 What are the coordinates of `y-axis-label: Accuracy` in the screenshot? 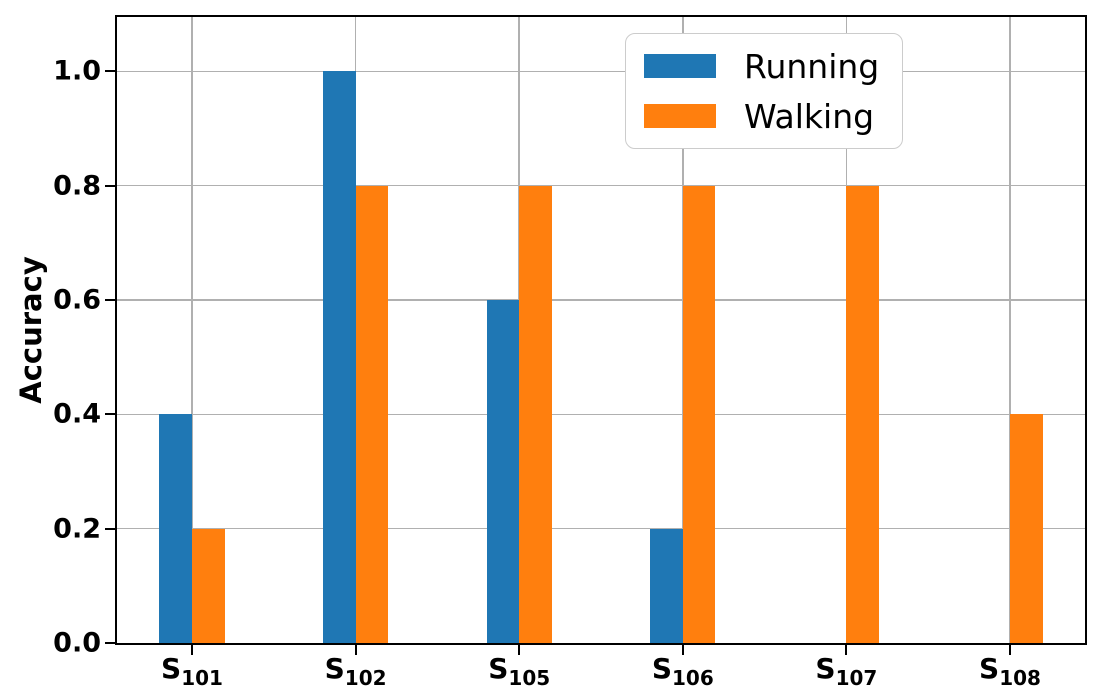 It's located at (31, 330).